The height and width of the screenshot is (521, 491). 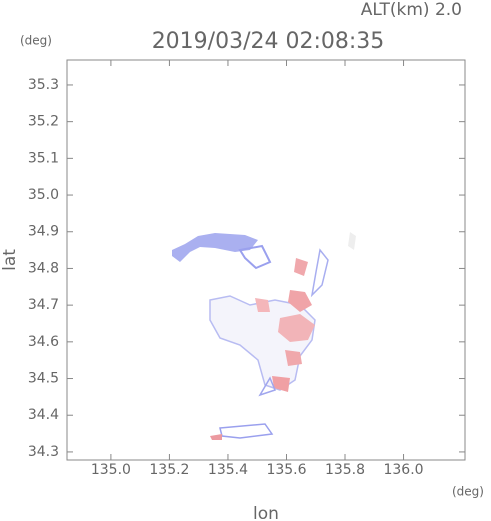 I want to click on chart-title: 2019/03/24 02:08:35, so click(x=268, y=41).